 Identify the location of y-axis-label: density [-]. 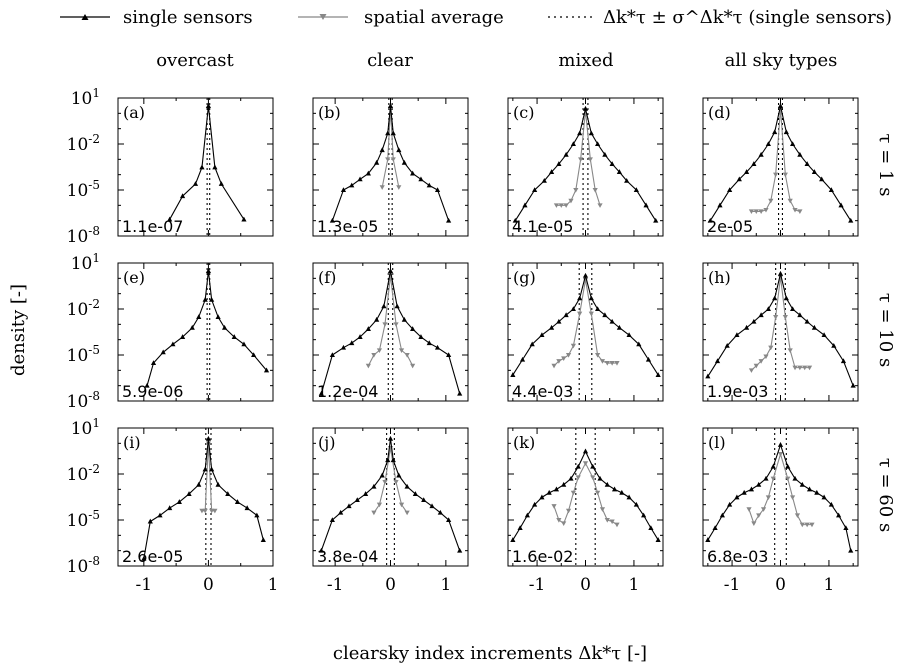
(18, 330).